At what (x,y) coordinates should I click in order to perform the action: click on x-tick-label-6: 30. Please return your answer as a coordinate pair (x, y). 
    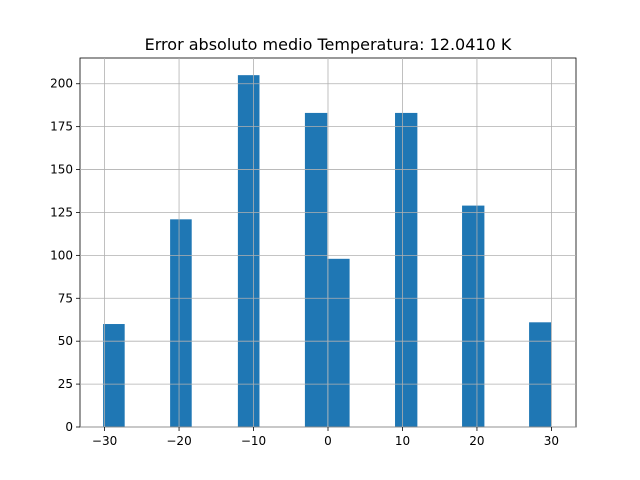
    Looking at the image, I should click on (551, 441).